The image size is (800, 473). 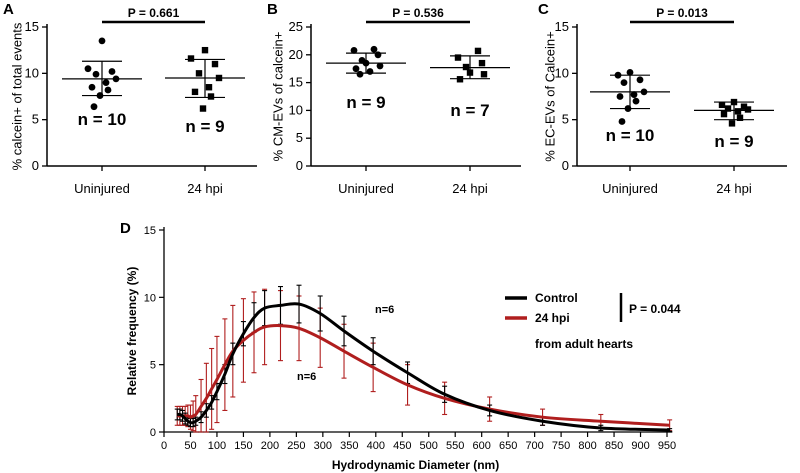 I want to click on legend-label: Control, so click(x=556, y=298).